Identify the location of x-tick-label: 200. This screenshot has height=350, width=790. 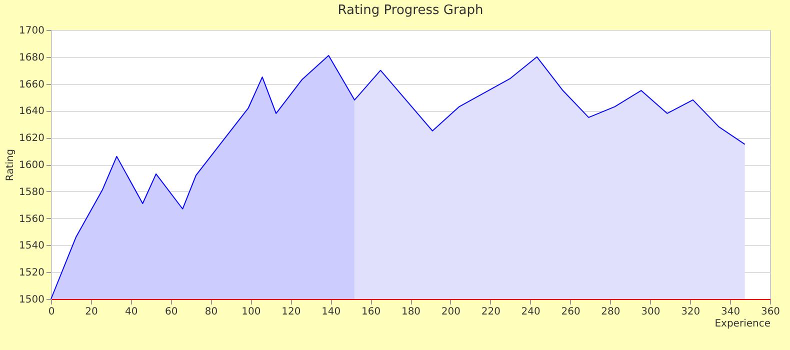
(450, 312).